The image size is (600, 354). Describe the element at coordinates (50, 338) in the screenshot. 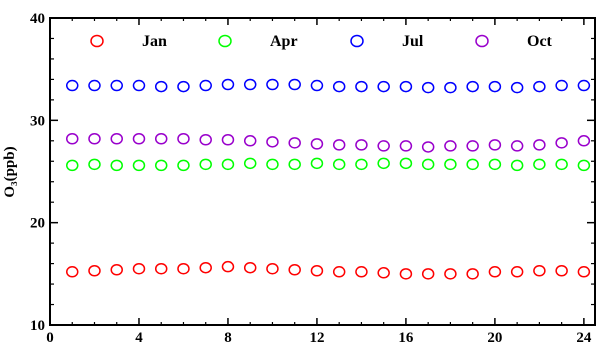

I see `x-tick-label: 0` at that location.